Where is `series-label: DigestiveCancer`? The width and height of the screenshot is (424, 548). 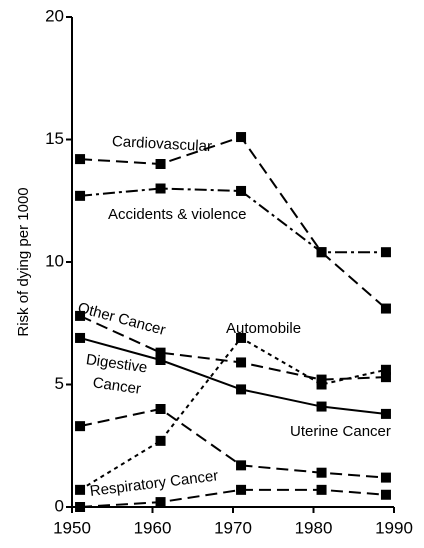 series-label: DigestiveCancer is located at coordinates (115, 374).